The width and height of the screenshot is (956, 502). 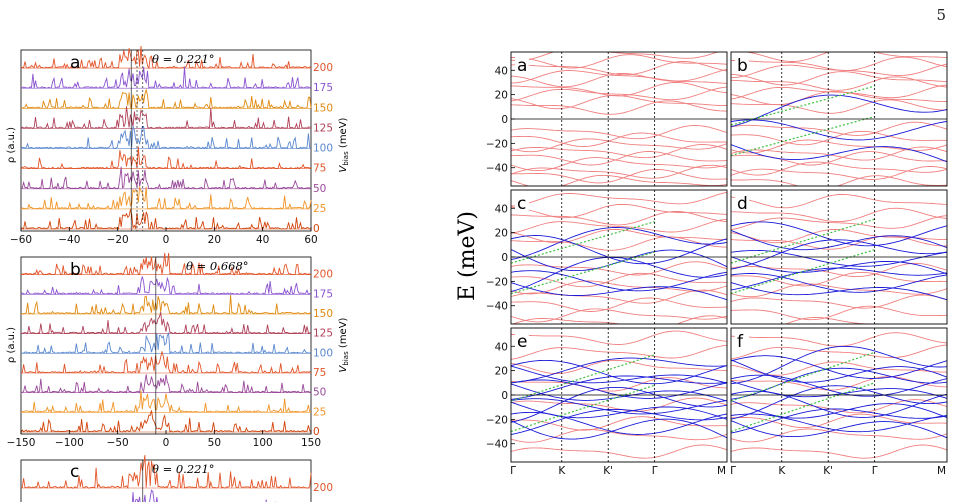 What do you see at coordinates (69, 443) in the screenshot?
I see `dosB-xtick-label-1: −100` at bounding box center [69, 443].